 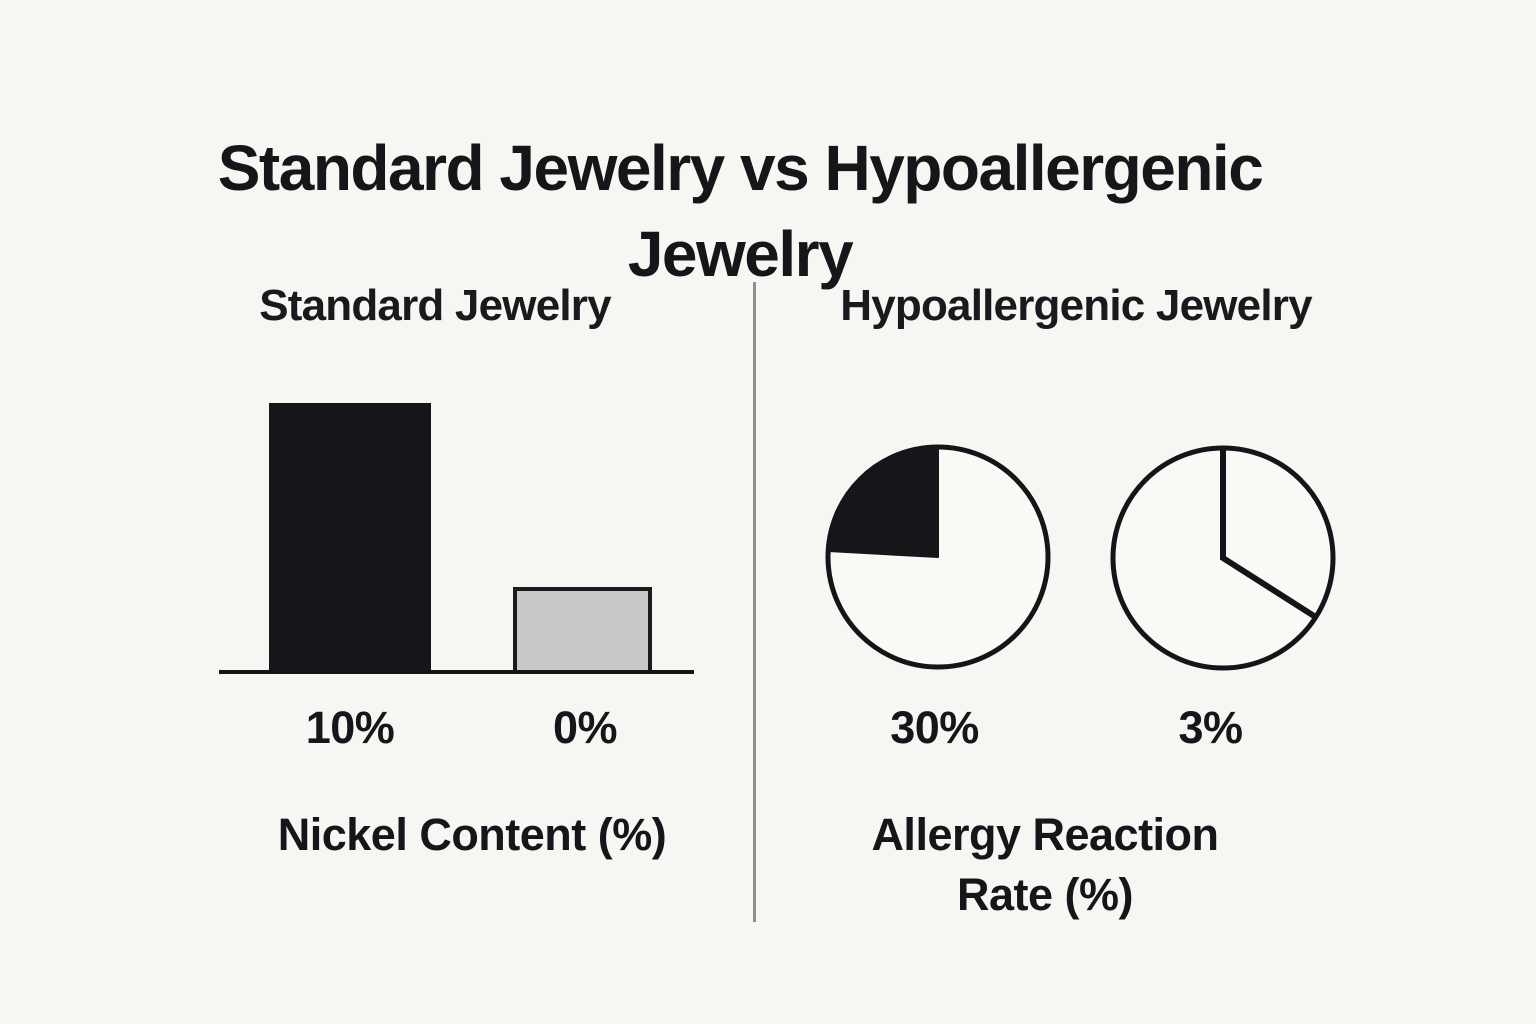 I want to click on page-title-line-1: Standard Jewelry vs Hypoallergenic, so click(x=740, y=167).